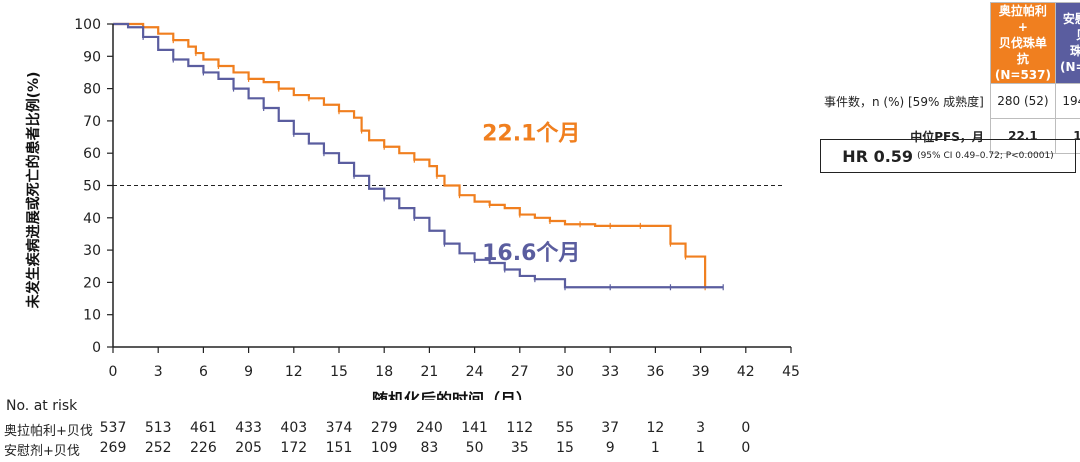 The image size is (1080, 462). Describe the element at coordinates (474, 428) in the screenshot. I see `risk-arm1-value: 141` at that location.